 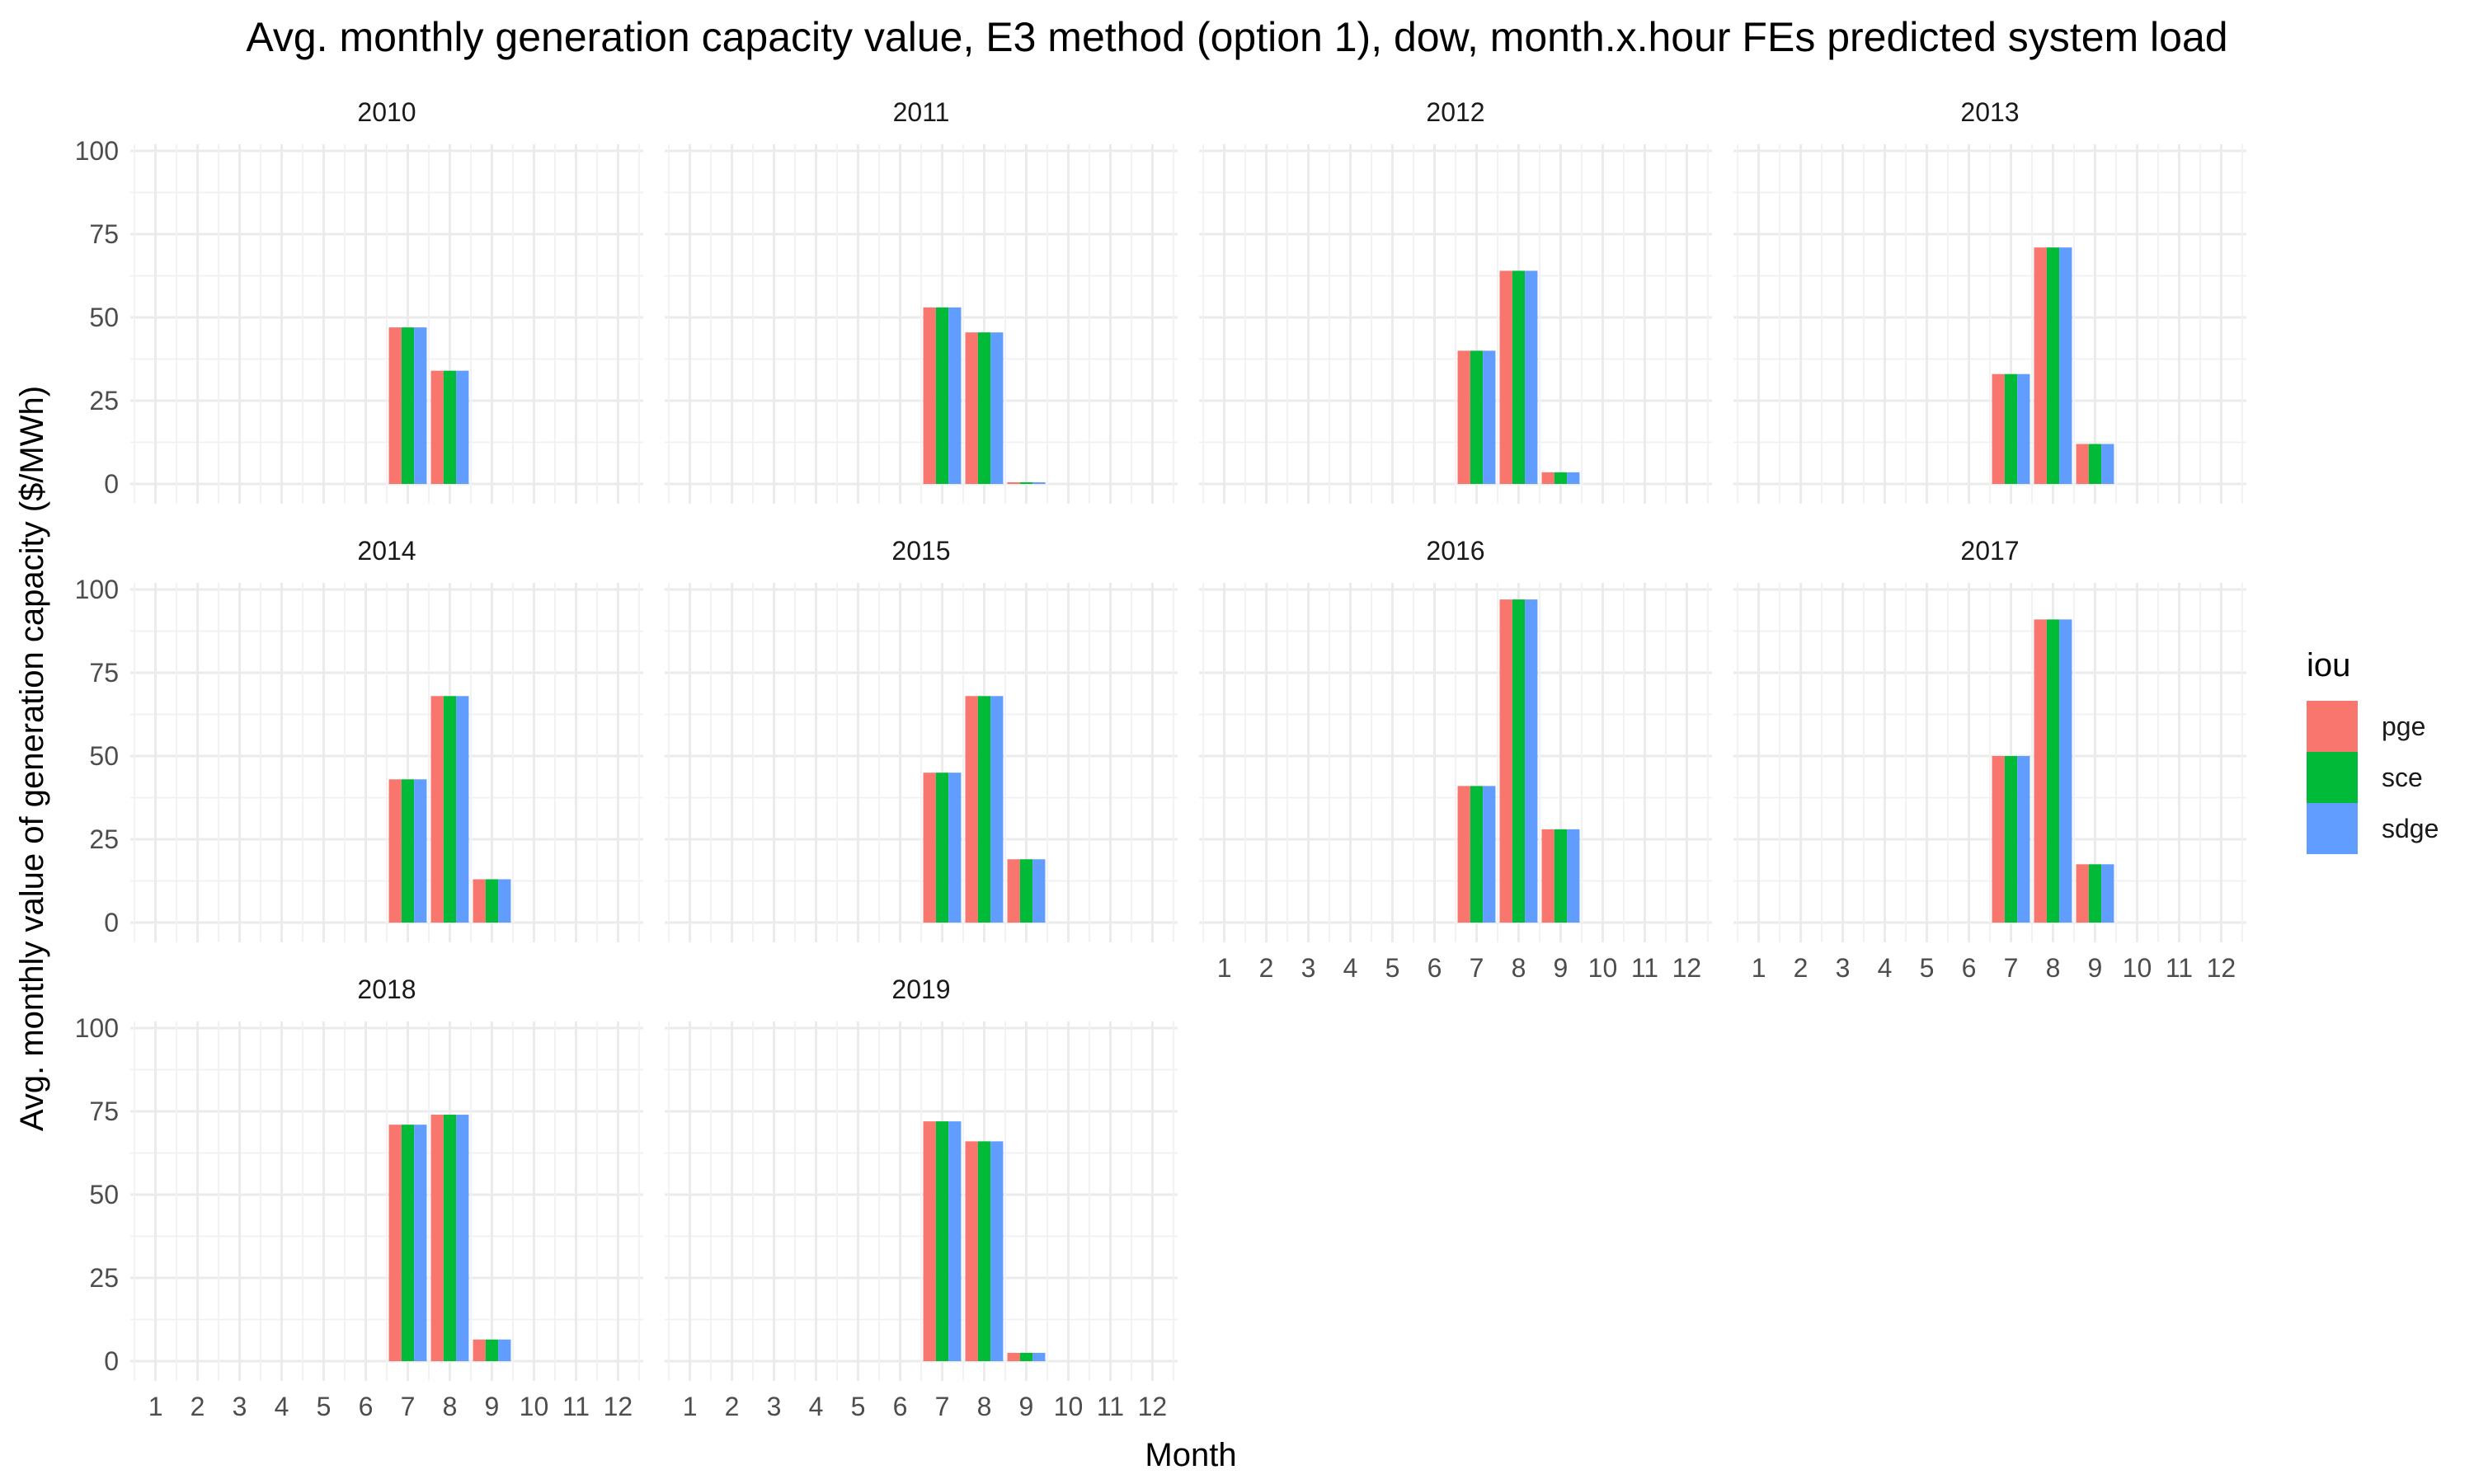 What do you see at coordinates (921, 300) in the screenshot?
I see `facet-panel-2011: 2011` at bounding box center [921, 300].